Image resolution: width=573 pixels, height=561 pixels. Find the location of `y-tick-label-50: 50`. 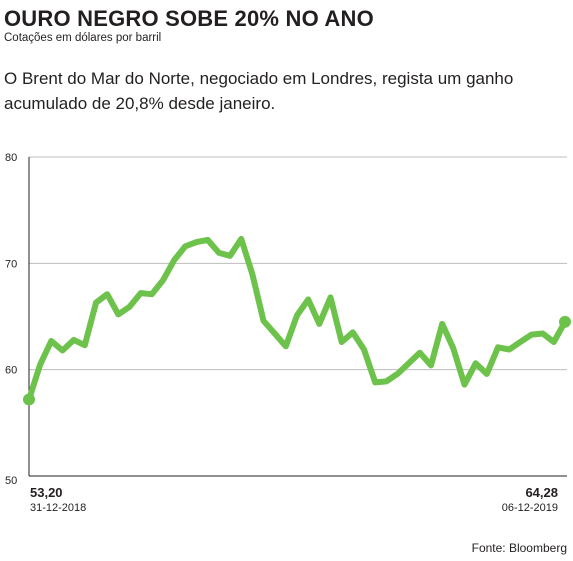

y-tick-label-50: 50 is located at coordinates (11, 481).